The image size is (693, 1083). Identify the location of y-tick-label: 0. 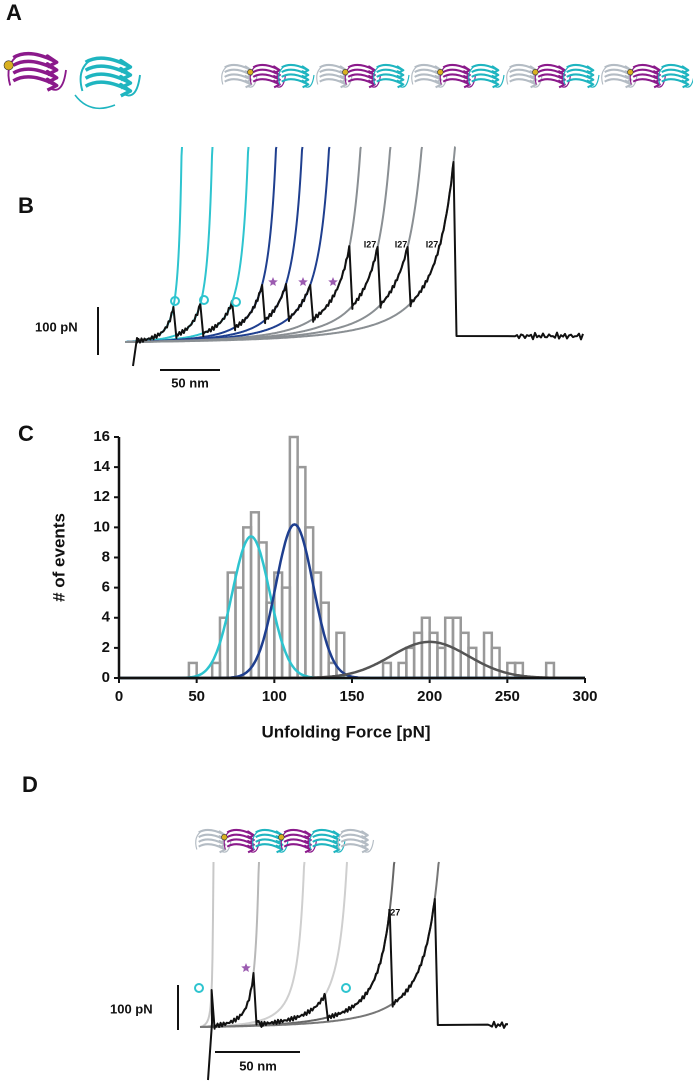
(106, 677).